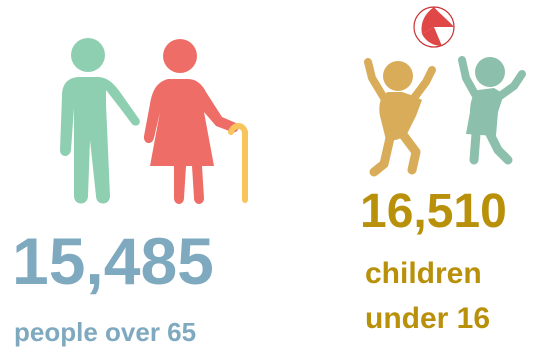  I want to click on elderly-woman-figure, so click(191, 121).